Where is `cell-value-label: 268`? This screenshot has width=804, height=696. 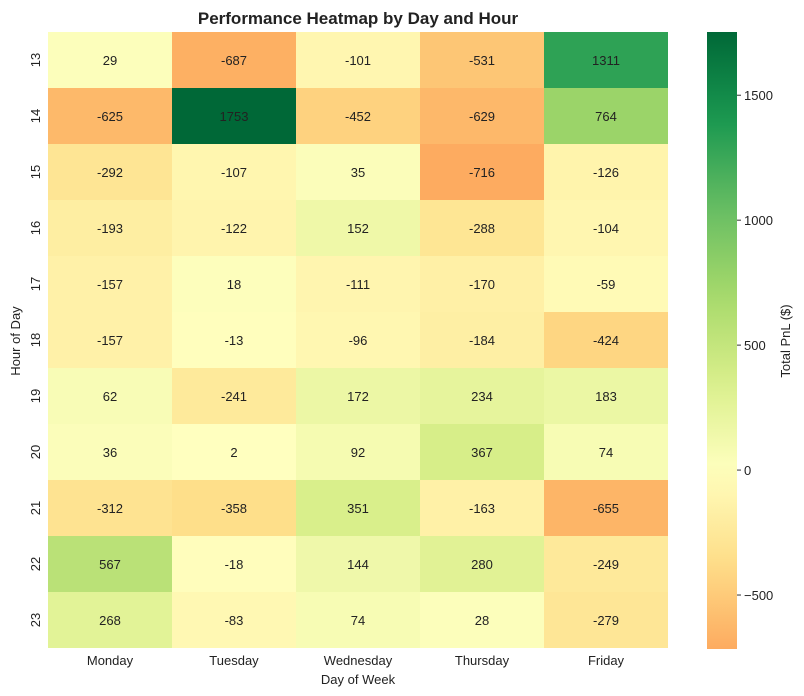 cell-value-label: 268 is located at coordinates (110, 620).